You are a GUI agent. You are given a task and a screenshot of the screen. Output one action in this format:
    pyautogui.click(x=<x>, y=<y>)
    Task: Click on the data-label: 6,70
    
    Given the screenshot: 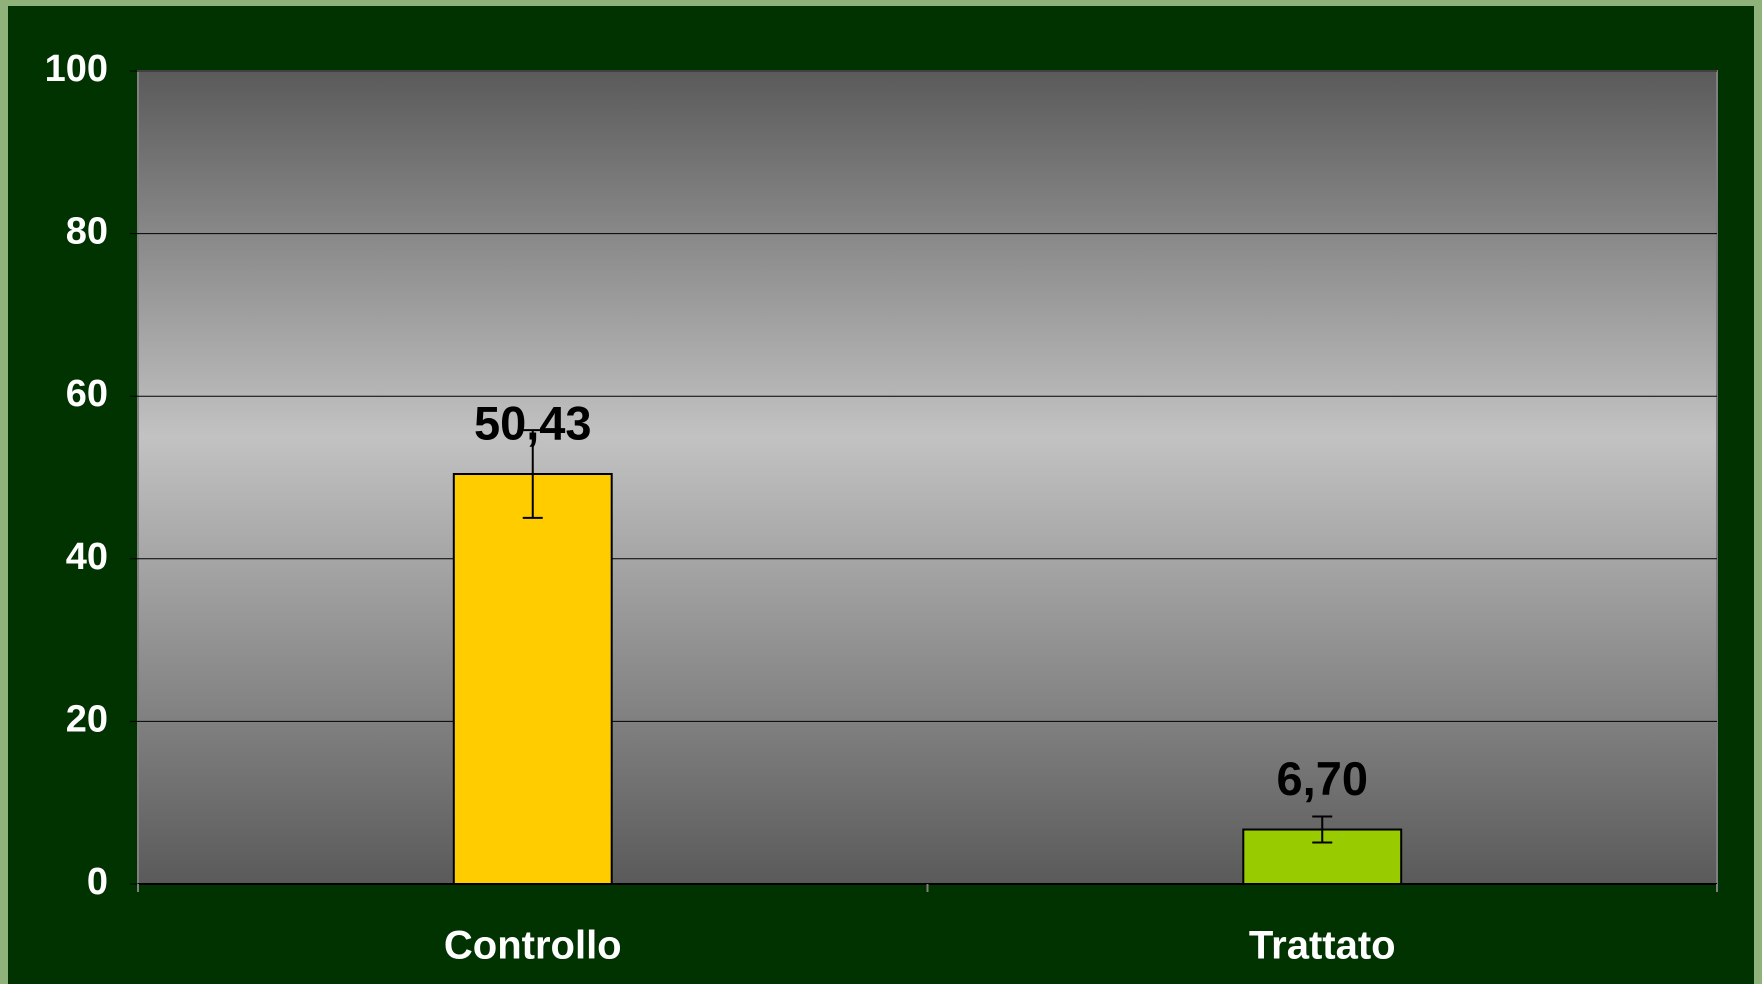 What is the action you would take?
    pyautogui.click(x=1322, y=778)
    